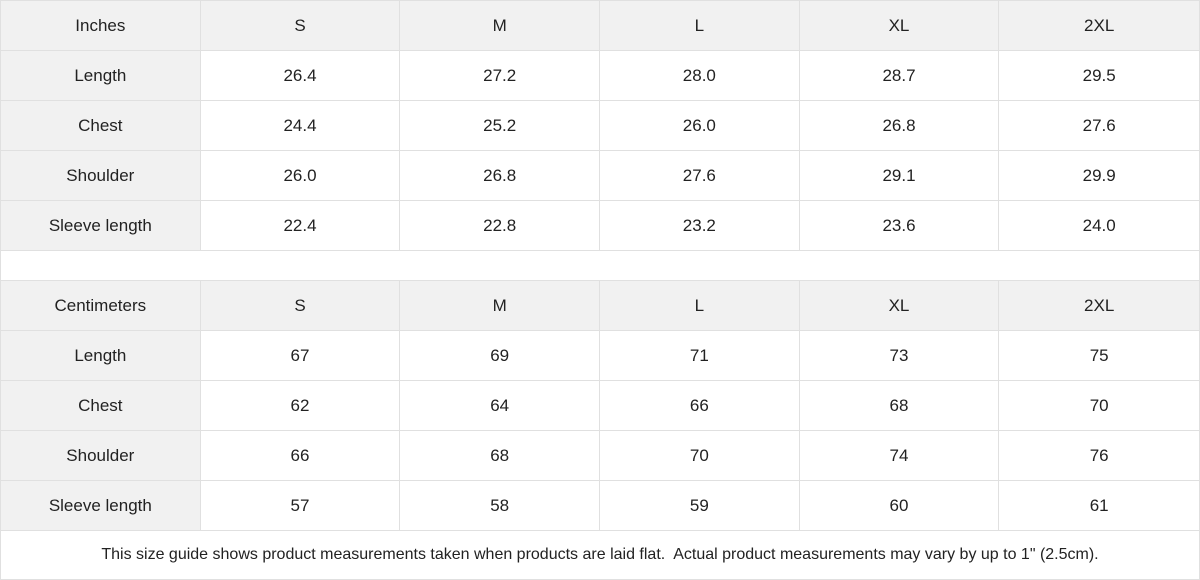  What do you see at coordinates (1099, 456) in the screenshot?
I see `measurement-value-cell: 76` at bounding box center [1099, 456].